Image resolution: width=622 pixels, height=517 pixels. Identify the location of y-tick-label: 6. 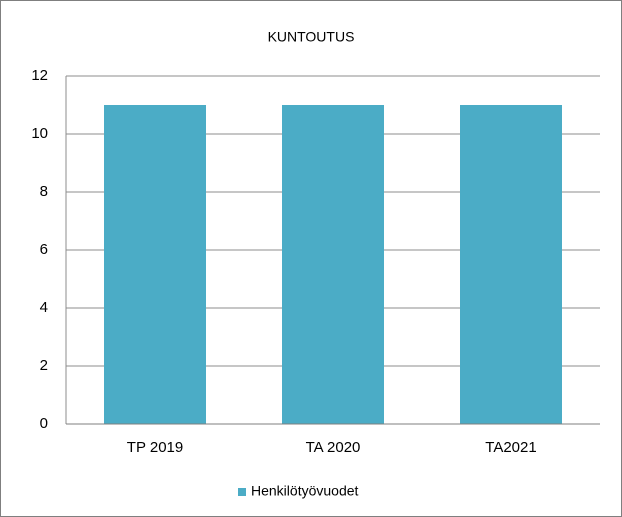
(44, 249).